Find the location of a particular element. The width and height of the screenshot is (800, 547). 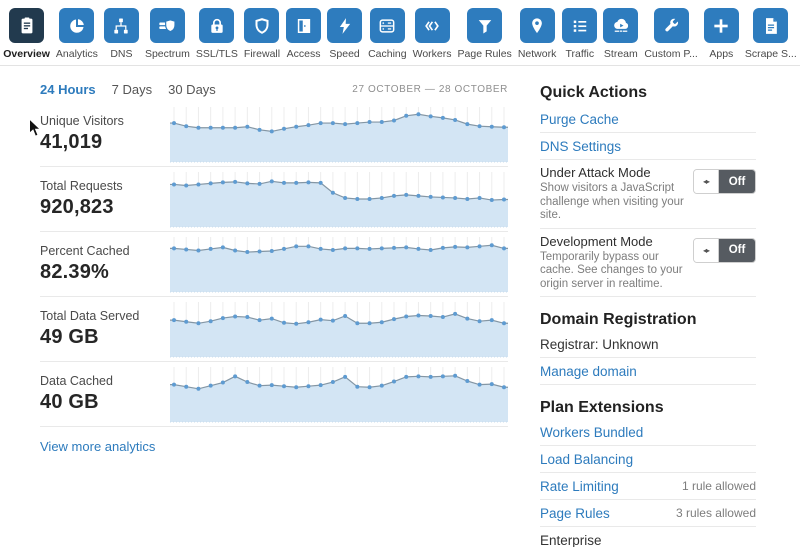

data-cached-chart is located at coordinates (339, 394).